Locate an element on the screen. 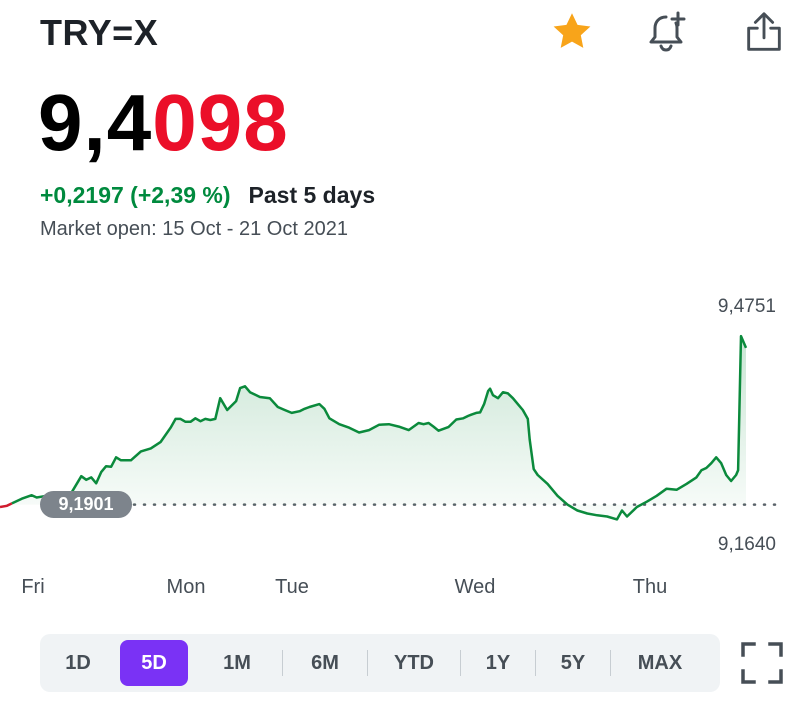  current-price: 9,4098 is located at coordinates (163, 123).